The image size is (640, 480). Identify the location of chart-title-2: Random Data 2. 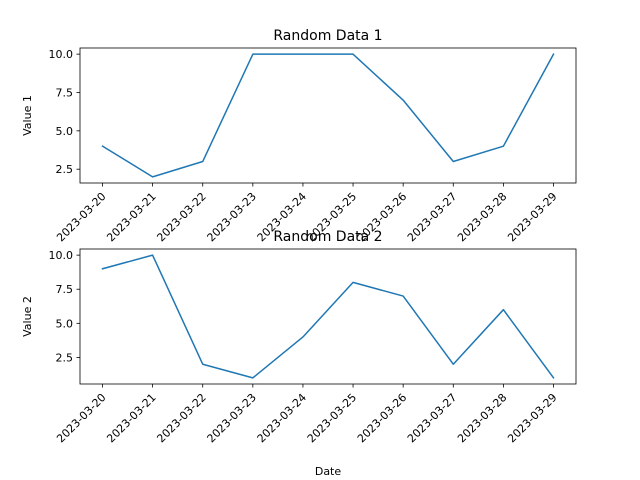
(327, 237).